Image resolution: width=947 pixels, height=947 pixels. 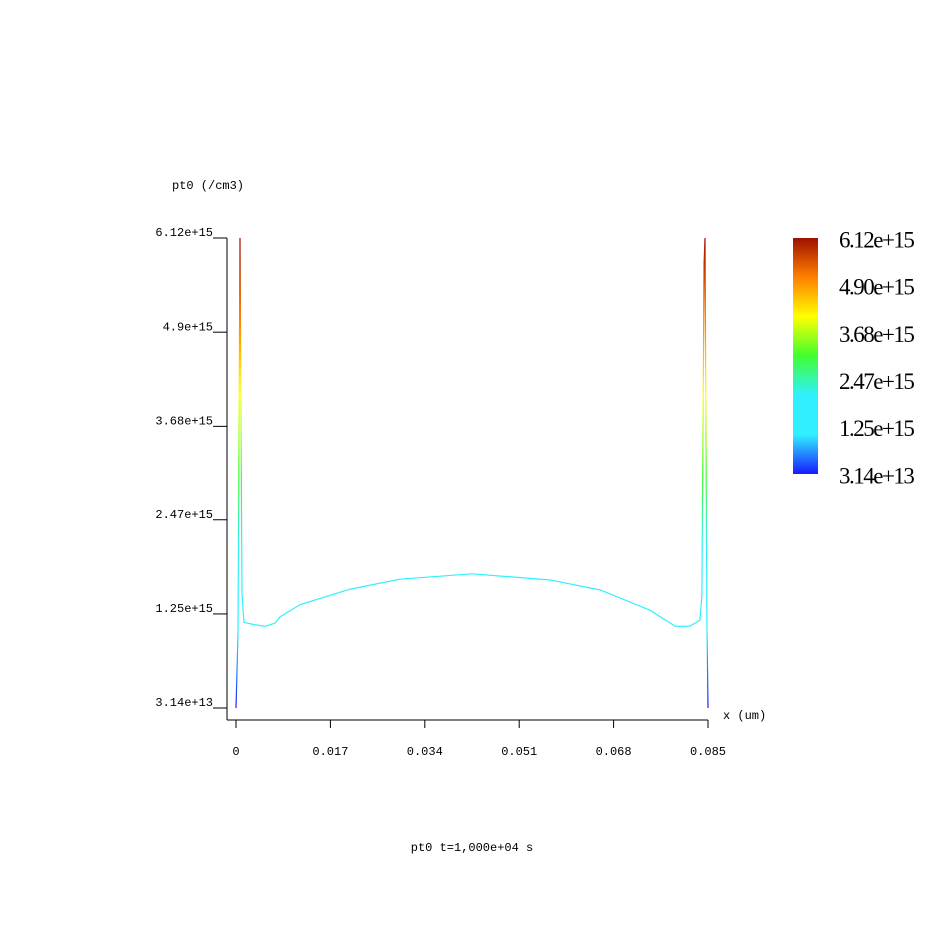 I want to click on colorbar-label: 2.47e+15, so click(x=876, y=381).